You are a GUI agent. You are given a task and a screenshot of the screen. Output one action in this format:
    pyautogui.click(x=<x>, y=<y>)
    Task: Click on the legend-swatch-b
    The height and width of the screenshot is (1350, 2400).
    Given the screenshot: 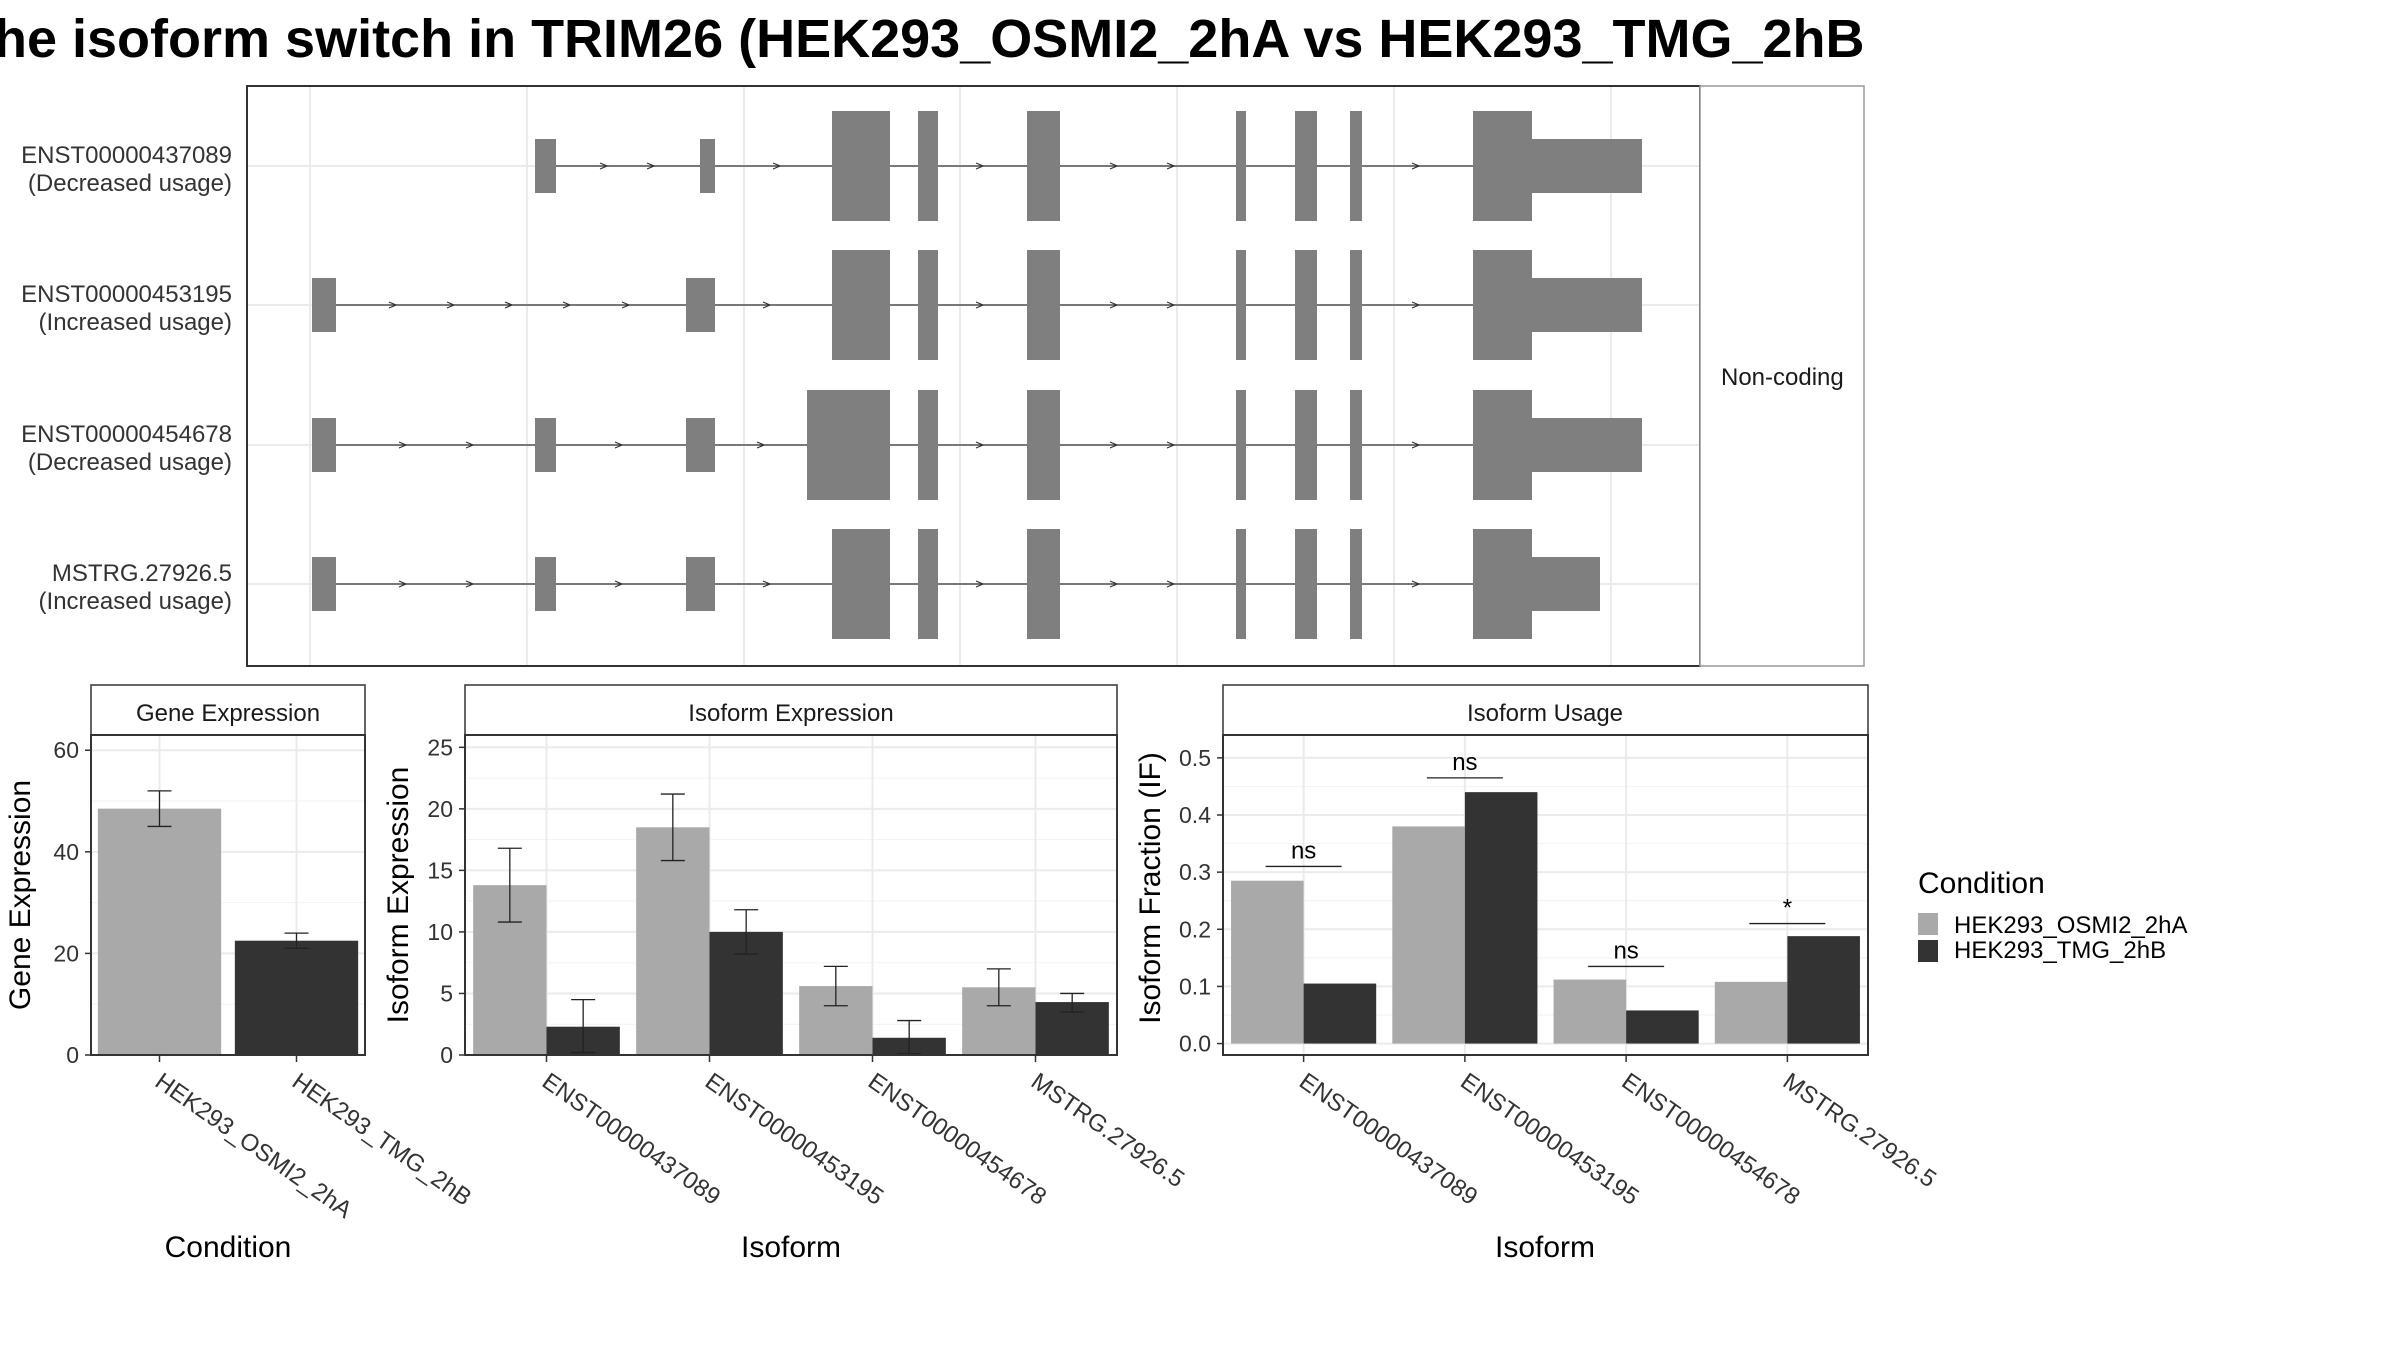 What is the action you would take?
    pyautogui.click(x=1928, y=951)
    